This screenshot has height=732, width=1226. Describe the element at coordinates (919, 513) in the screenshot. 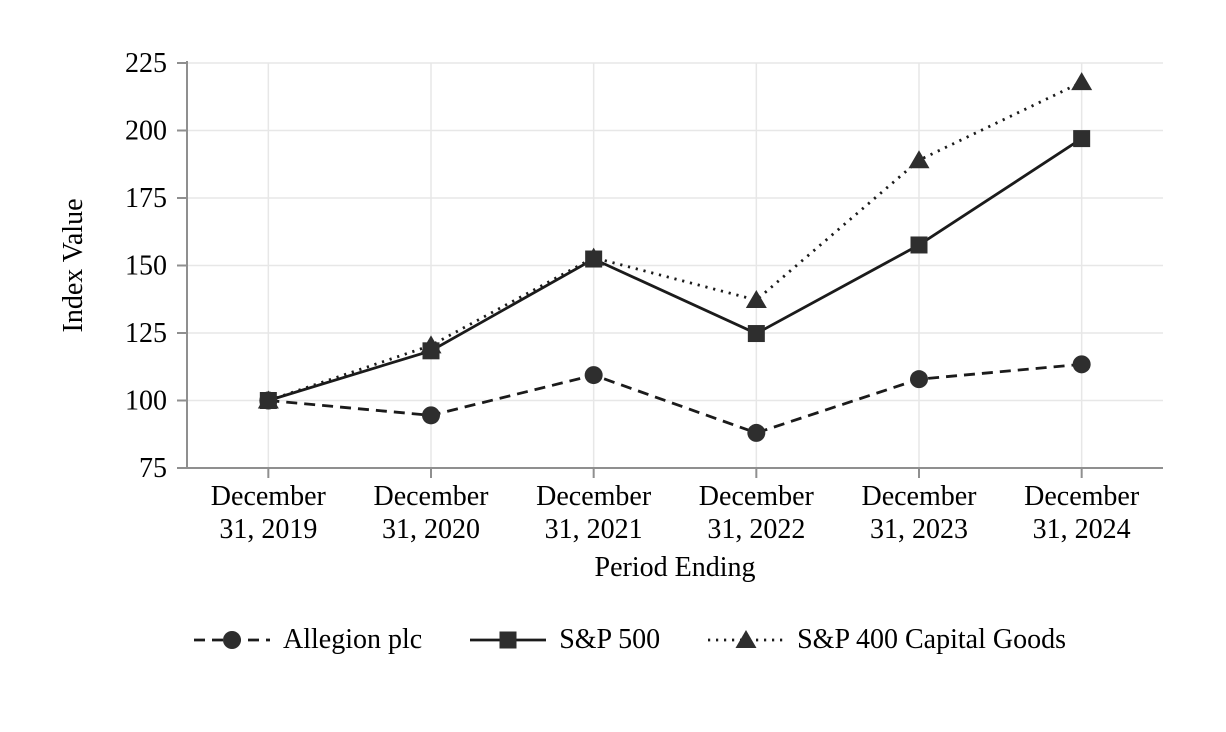

I see `x-tick-label: December 31, 2023` at that location.